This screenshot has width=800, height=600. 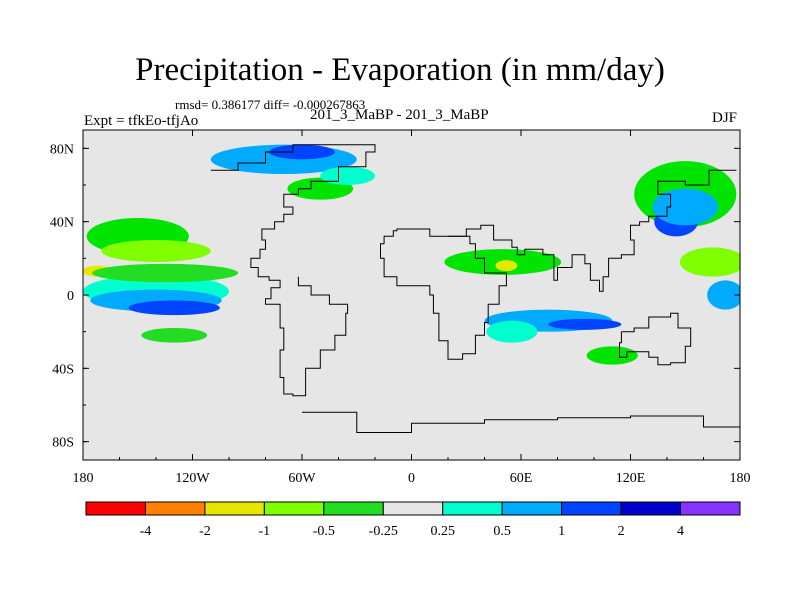 What do you see at coordinates (302, 478) in the screenshot?
I see `x-tick-label: 60W` at bounding box center [302, 478].